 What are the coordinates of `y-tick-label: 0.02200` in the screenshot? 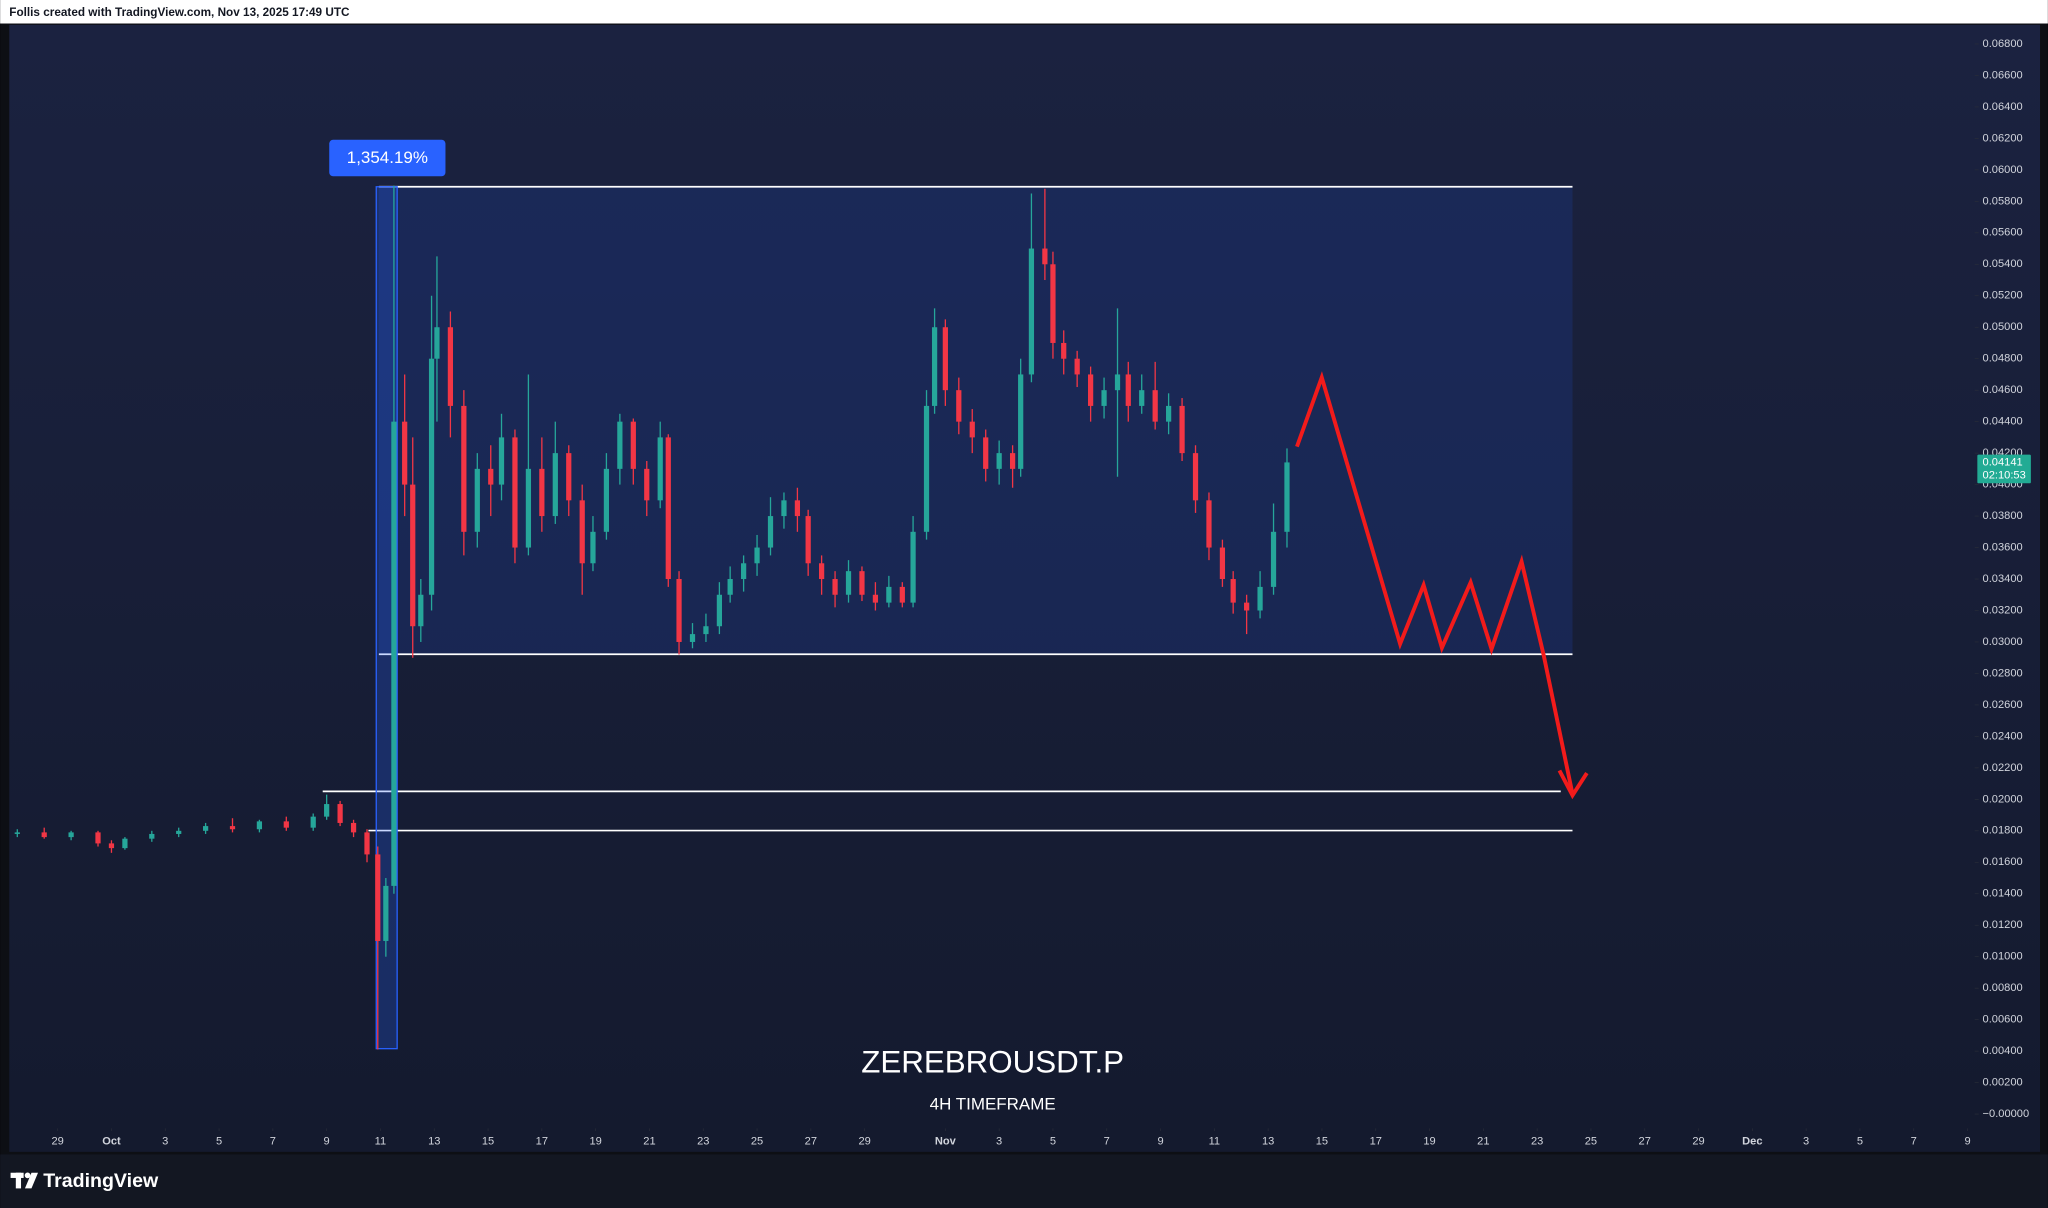 It's located at (2003, 768).